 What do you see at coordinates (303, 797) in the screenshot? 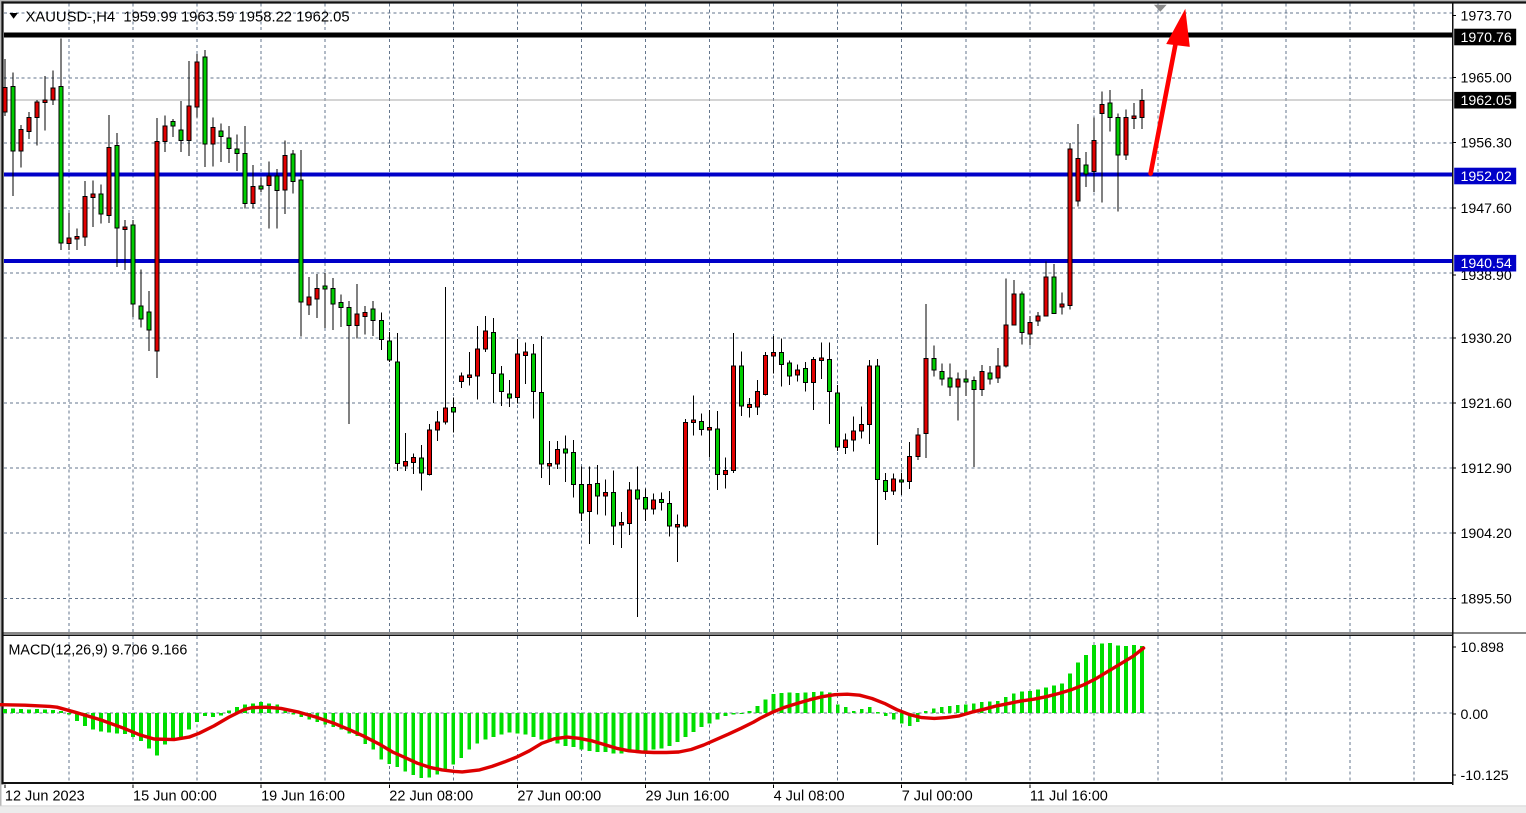
I see `svg-text: 19 Jun 16:00` at bounding box center [303, 797].